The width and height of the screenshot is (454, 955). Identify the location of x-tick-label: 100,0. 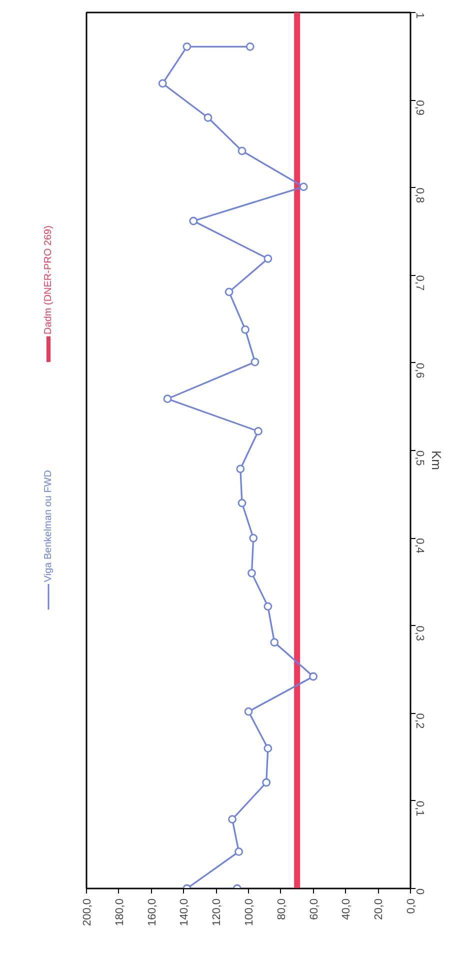
(250, 912).